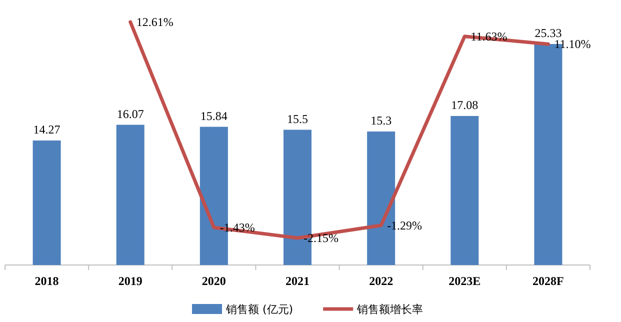 The height and width of the screenshot is (322, 621). Describe the element at coordinates (390, 309) in the screenshot. I see `legend-label: 销售额增长率` at that location.